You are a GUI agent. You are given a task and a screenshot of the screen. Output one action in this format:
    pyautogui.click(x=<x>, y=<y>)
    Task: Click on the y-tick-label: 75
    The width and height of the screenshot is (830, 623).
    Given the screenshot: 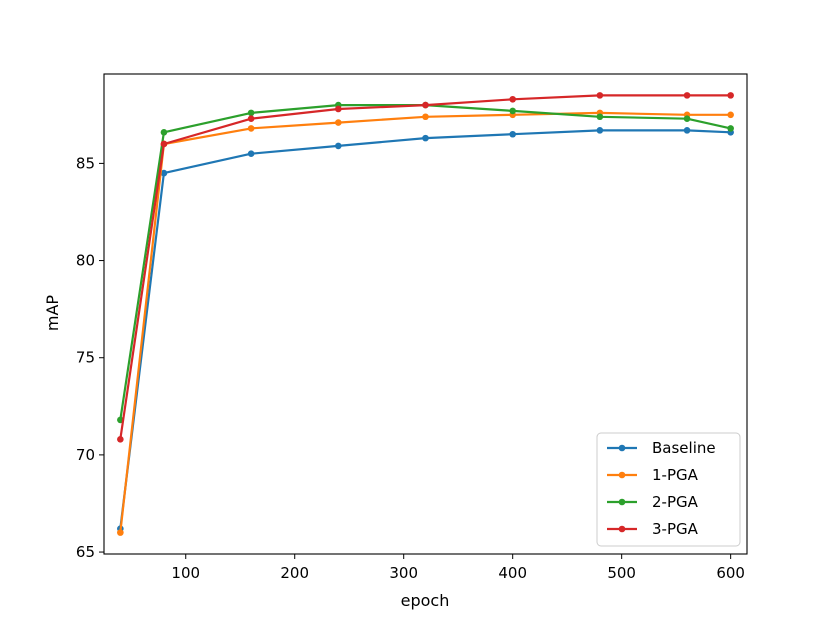 What is the action you would take?
    pyautogui.click(x=85, y=358)
    